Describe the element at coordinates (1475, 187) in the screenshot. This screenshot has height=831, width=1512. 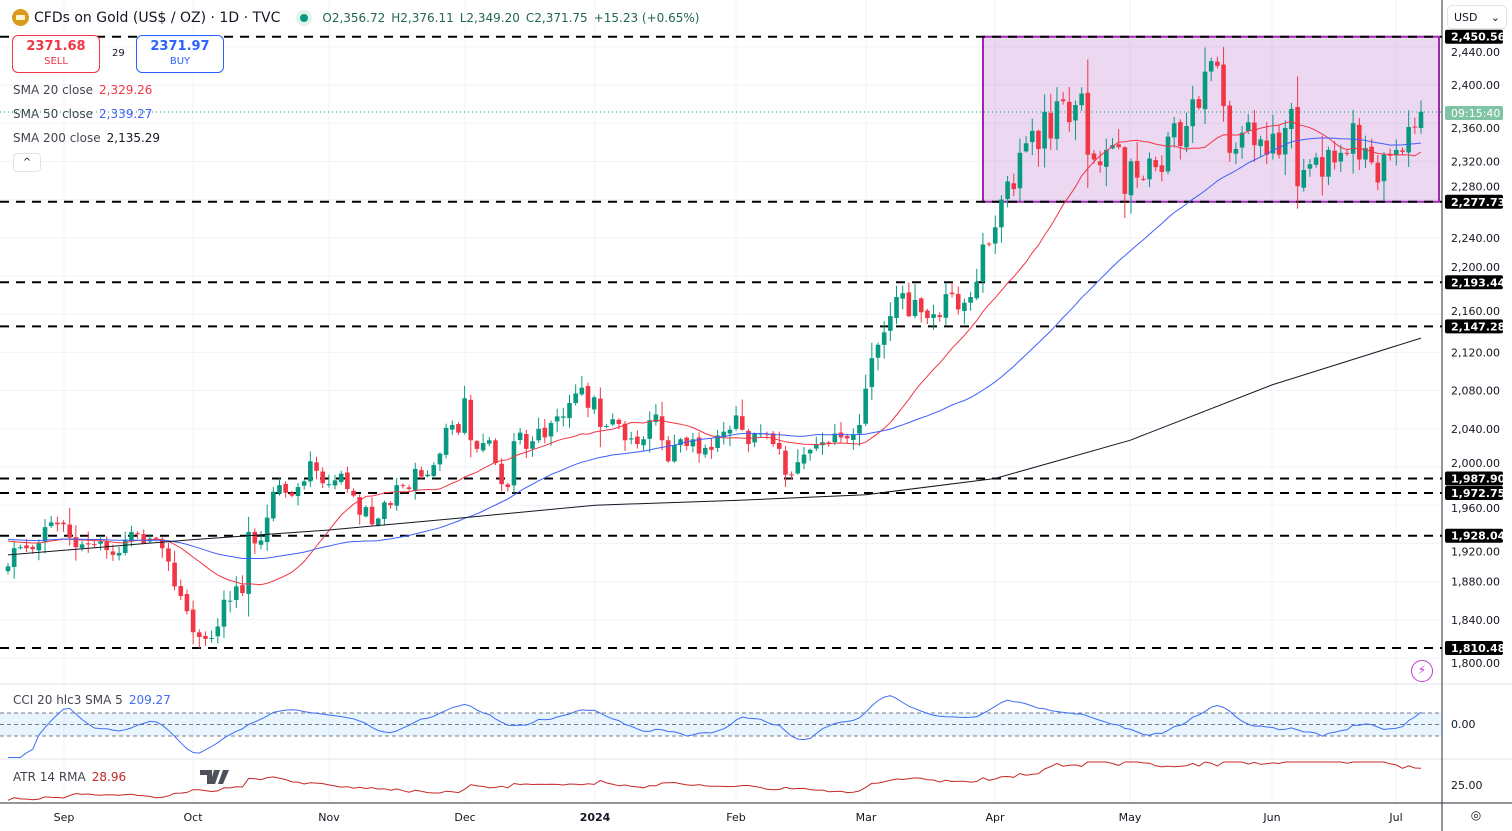
I see `price-tick-label: 2,280.00` at that location.